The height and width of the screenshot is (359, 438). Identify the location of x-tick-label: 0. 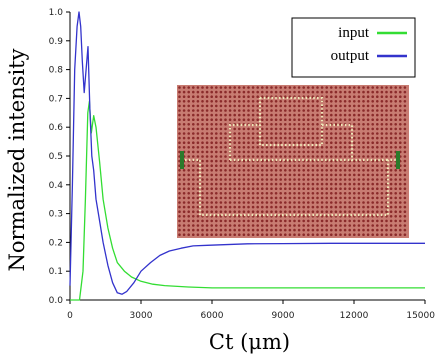
(70, 316).